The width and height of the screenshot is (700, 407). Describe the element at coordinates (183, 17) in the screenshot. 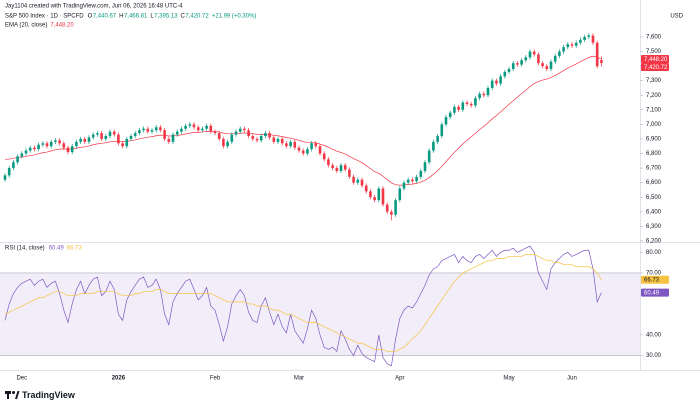

I see `legend-key: C` at that location.